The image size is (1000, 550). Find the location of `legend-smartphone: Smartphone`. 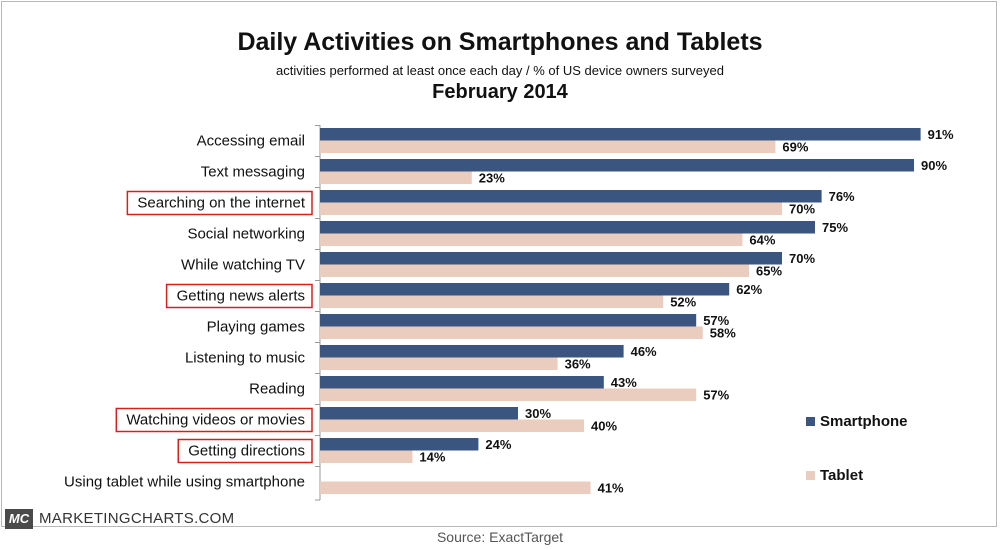

legend-smartphone: Smartphone is located at coordinates (857, 421).